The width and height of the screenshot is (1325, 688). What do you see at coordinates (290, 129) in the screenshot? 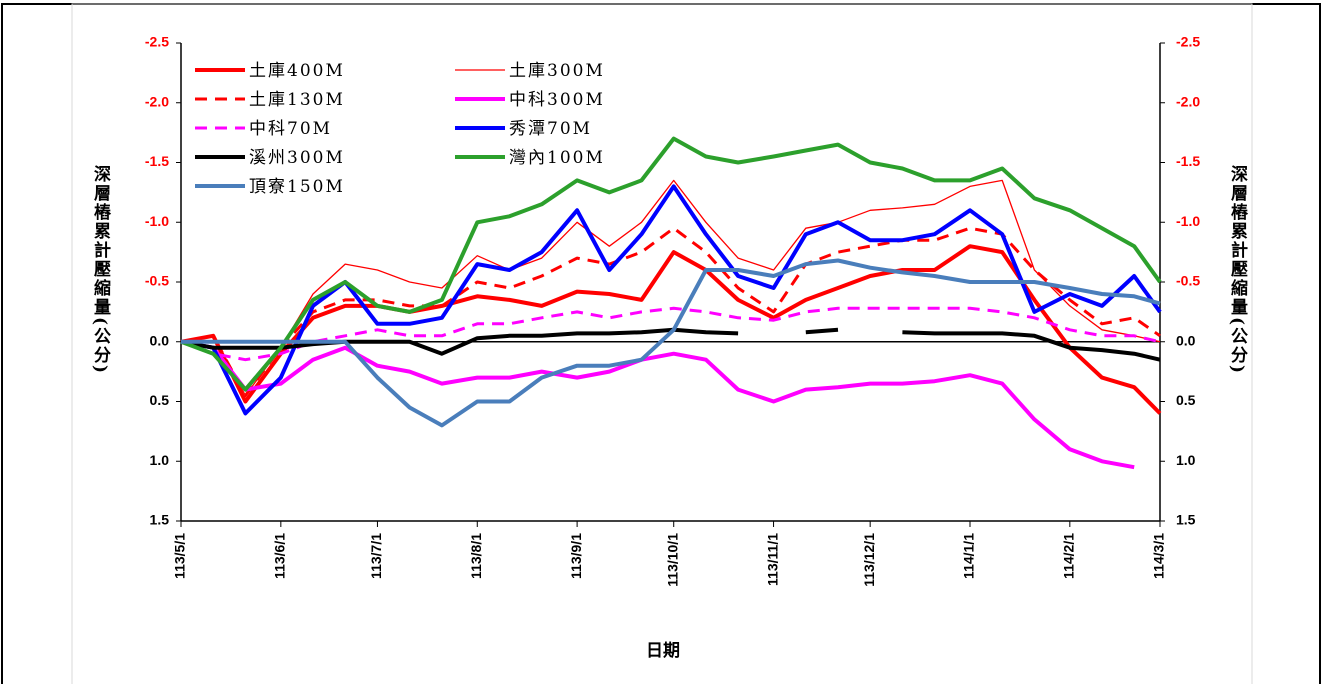
I see `legend-label: 中科70M` at bounding box center [290, 129].